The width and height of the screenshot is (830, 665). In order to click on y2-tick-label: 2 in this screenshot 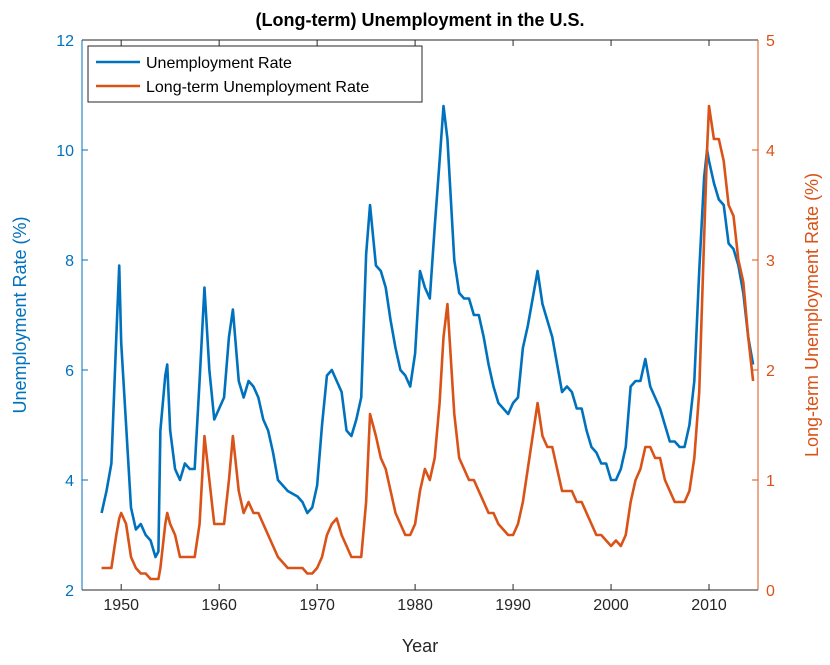, I will do `click(770, 371)`.